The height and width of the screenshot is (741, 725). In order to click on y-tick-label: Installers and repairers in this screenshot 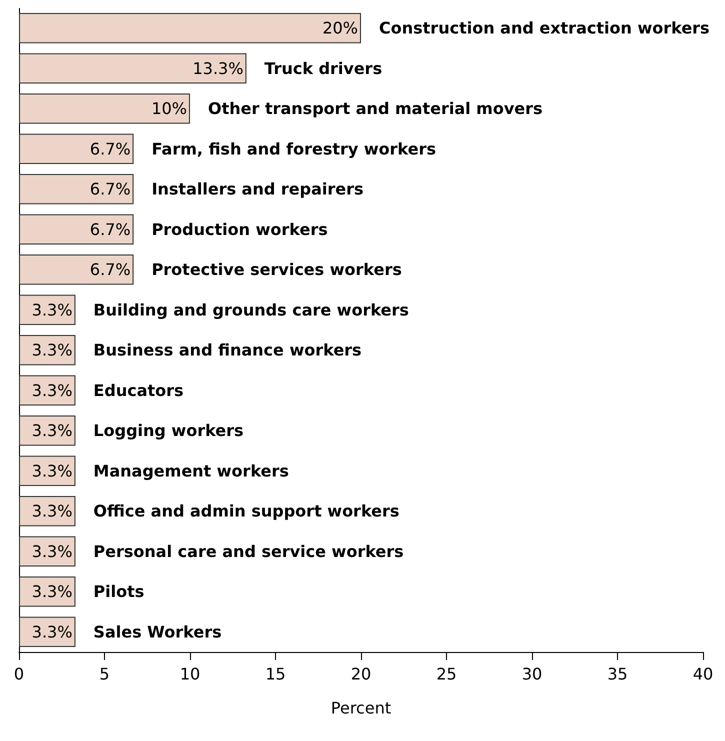, I will do `click(258, 189)`.